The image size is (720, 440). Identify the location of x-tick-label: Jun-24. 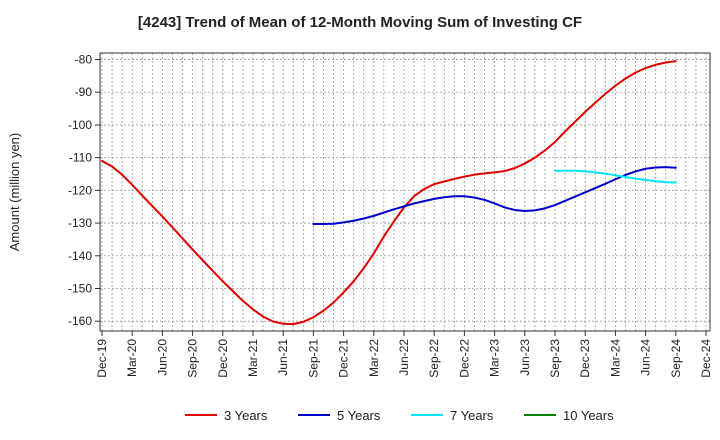
(646, 357).